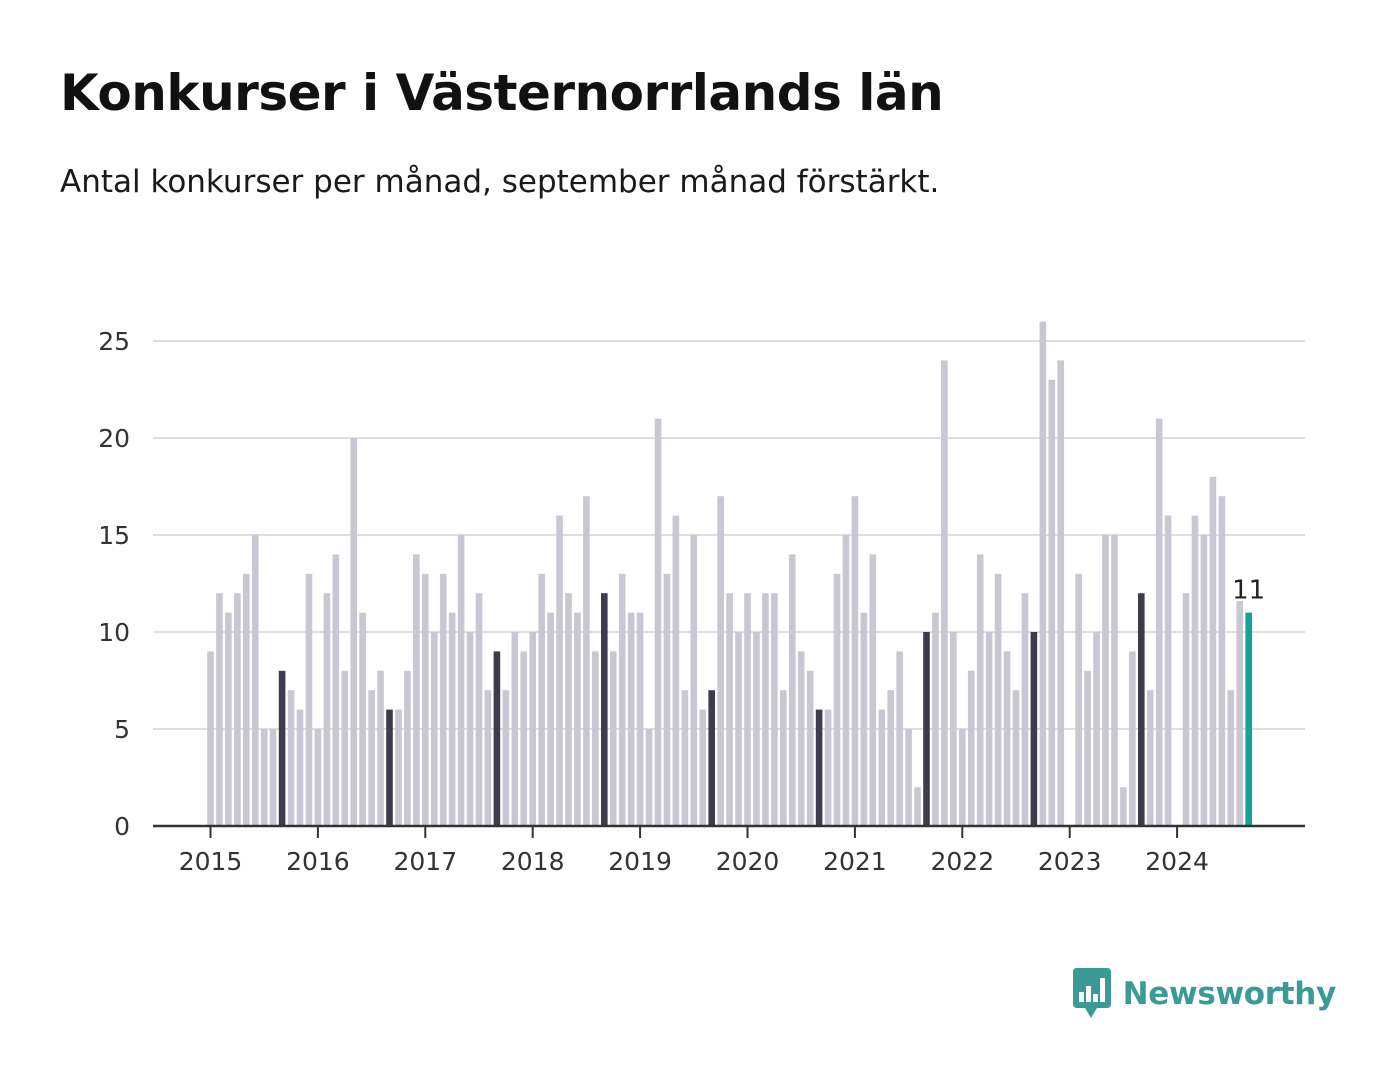 The image size is (1400, 1080). What do you see at coordinates (533, 861) in the screenshot?
I see `x-tick-label: 2018` at bounding box center [533, 861].